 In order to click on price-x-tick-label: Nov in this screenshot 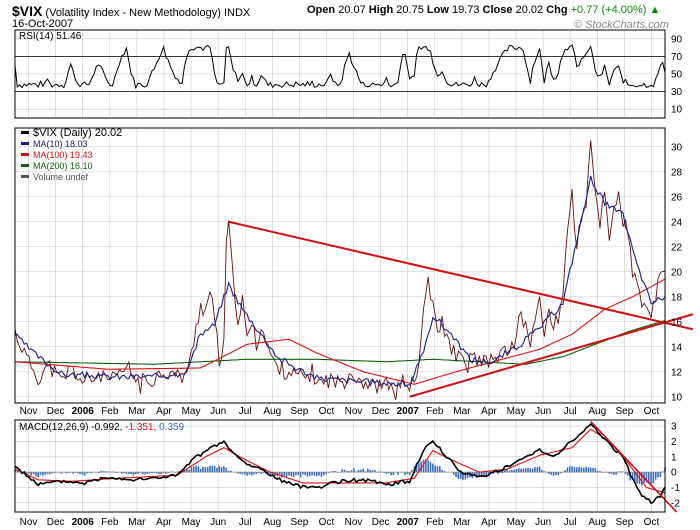, I will do `click(354, 411)`.